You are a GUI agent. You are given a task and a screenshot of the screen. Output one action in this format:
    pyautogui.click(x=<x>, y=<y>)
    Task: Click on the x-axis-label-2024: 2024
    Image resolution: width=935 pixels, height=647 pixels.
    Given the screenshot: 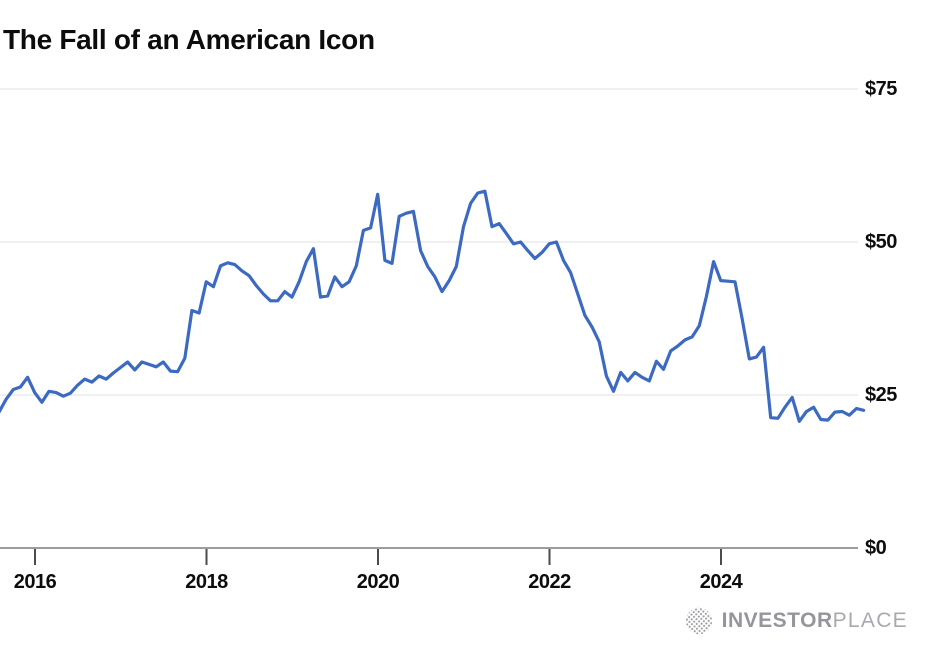 What is the action you would take?
    pyautogui.click(x=721, y=582)
    